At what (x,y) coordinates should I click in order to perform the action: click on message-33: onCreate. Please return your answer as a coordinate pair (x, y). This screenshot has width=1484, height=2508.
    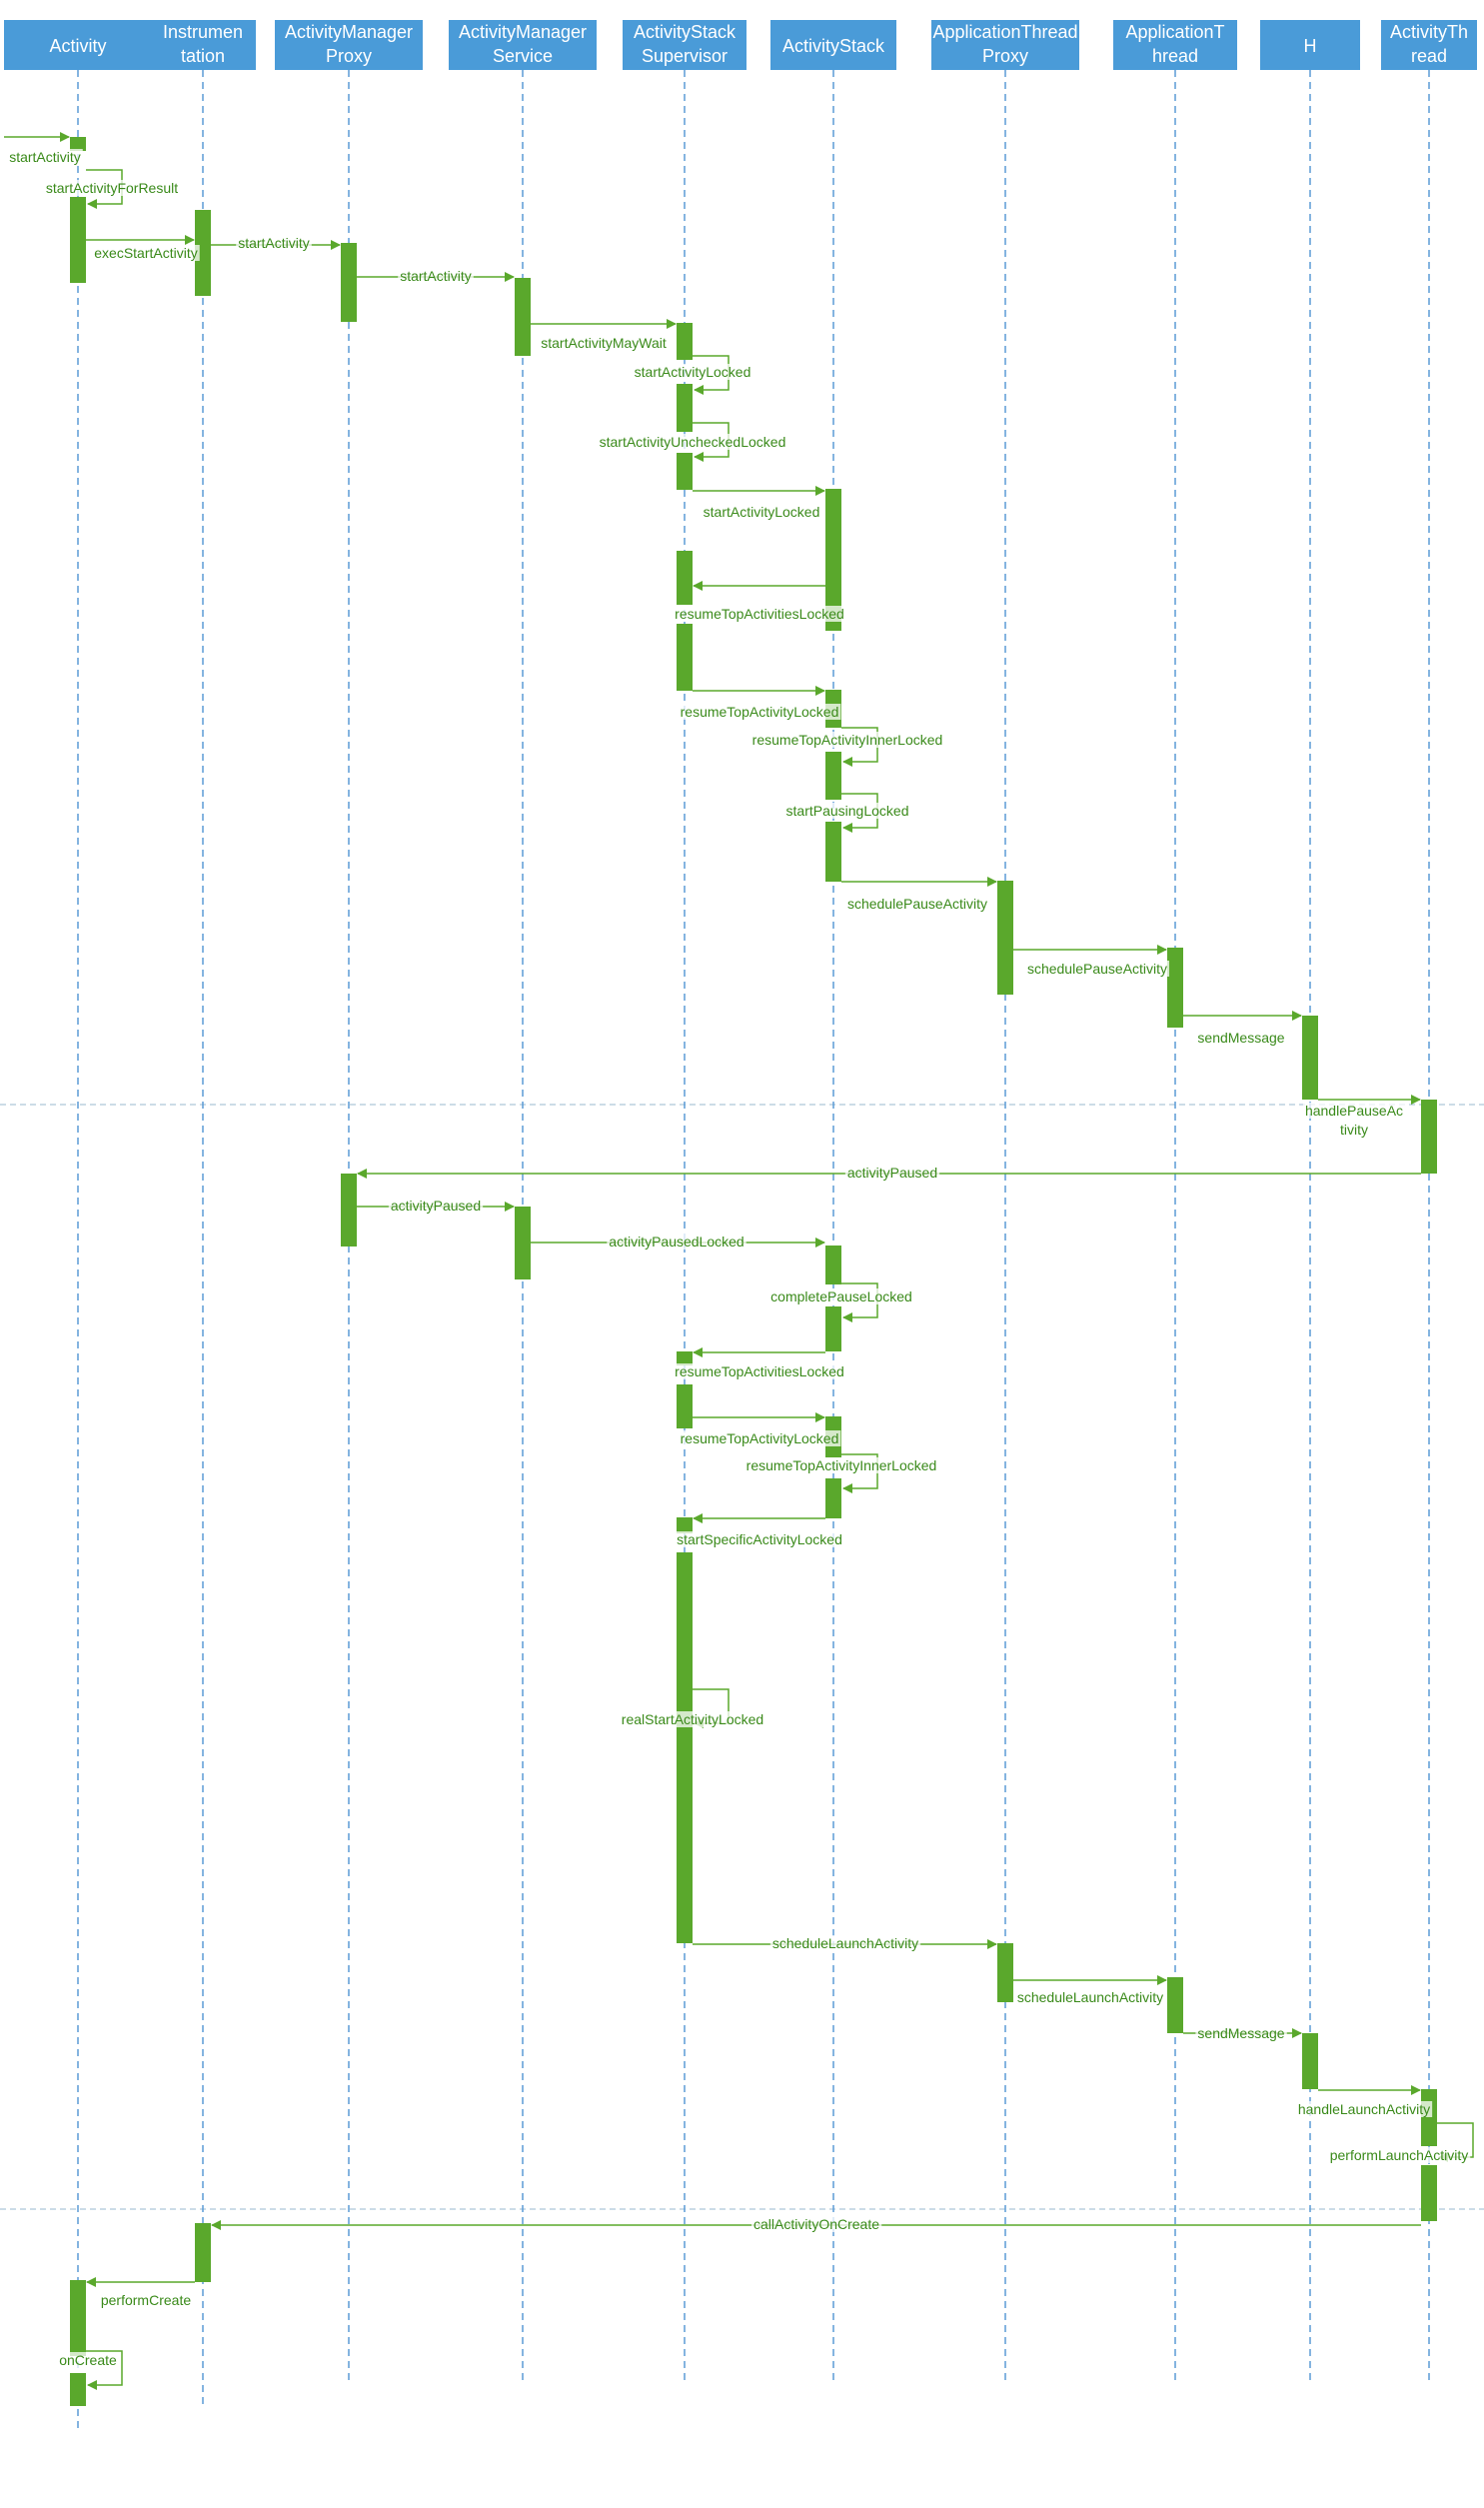
    Looking at the image, I should click on (90, 2370).